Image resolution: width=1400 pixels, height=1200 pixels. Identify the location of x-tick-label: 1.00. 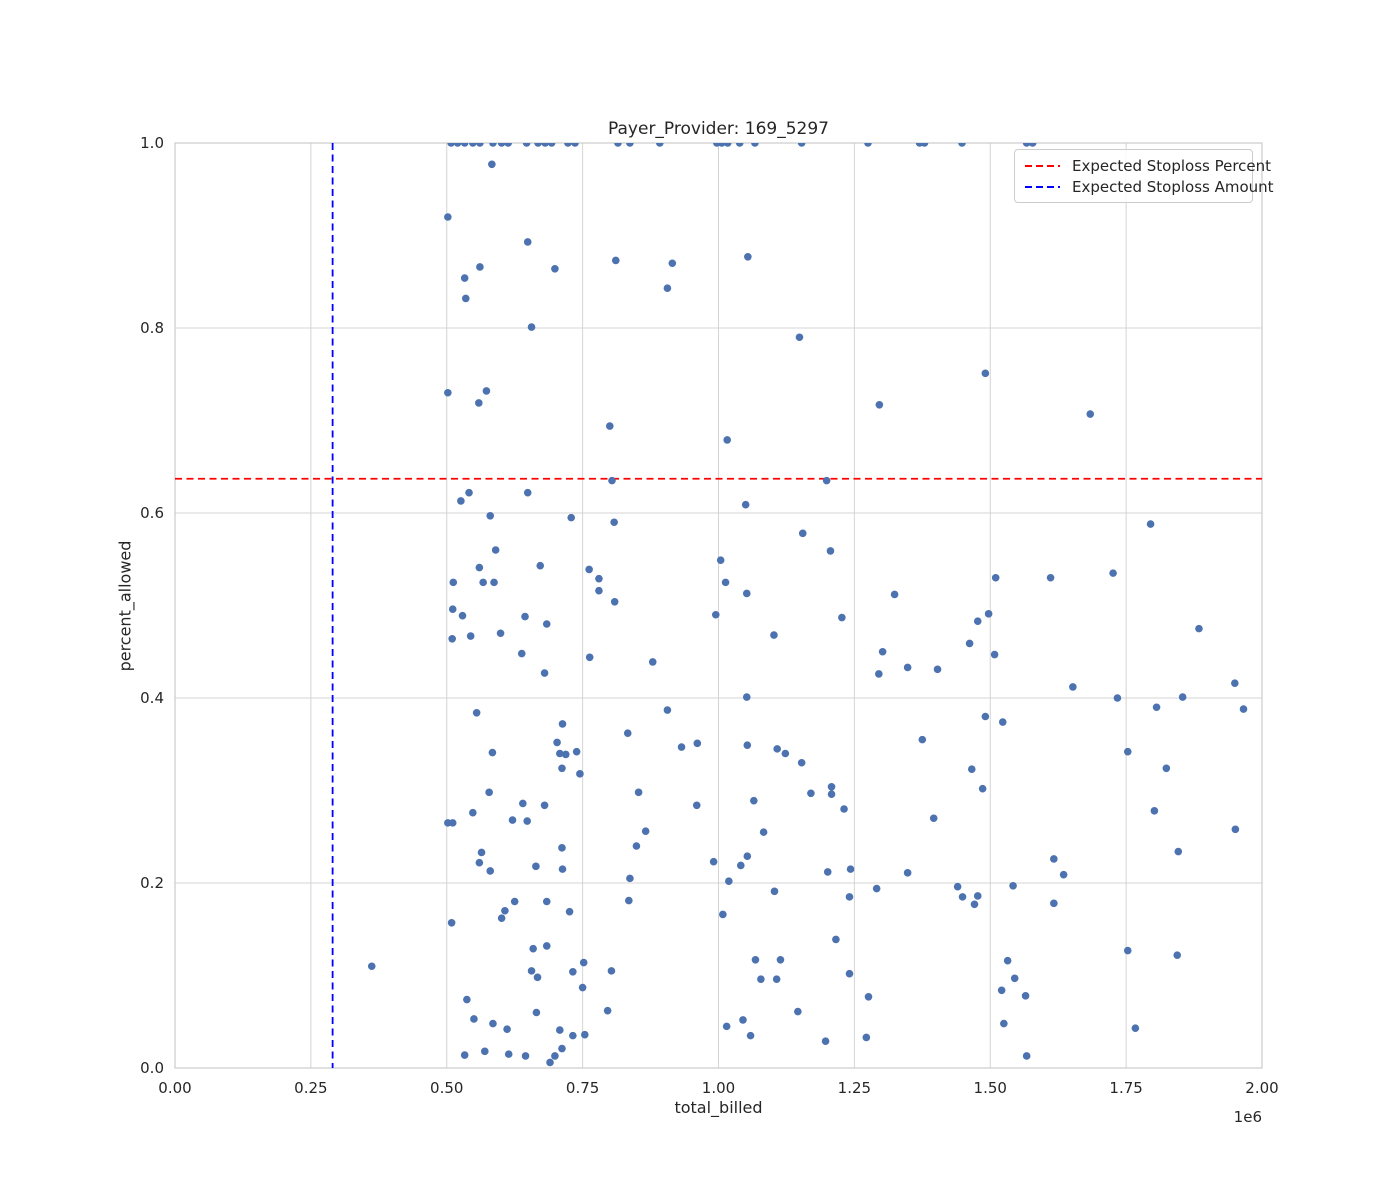
(718, 1088).